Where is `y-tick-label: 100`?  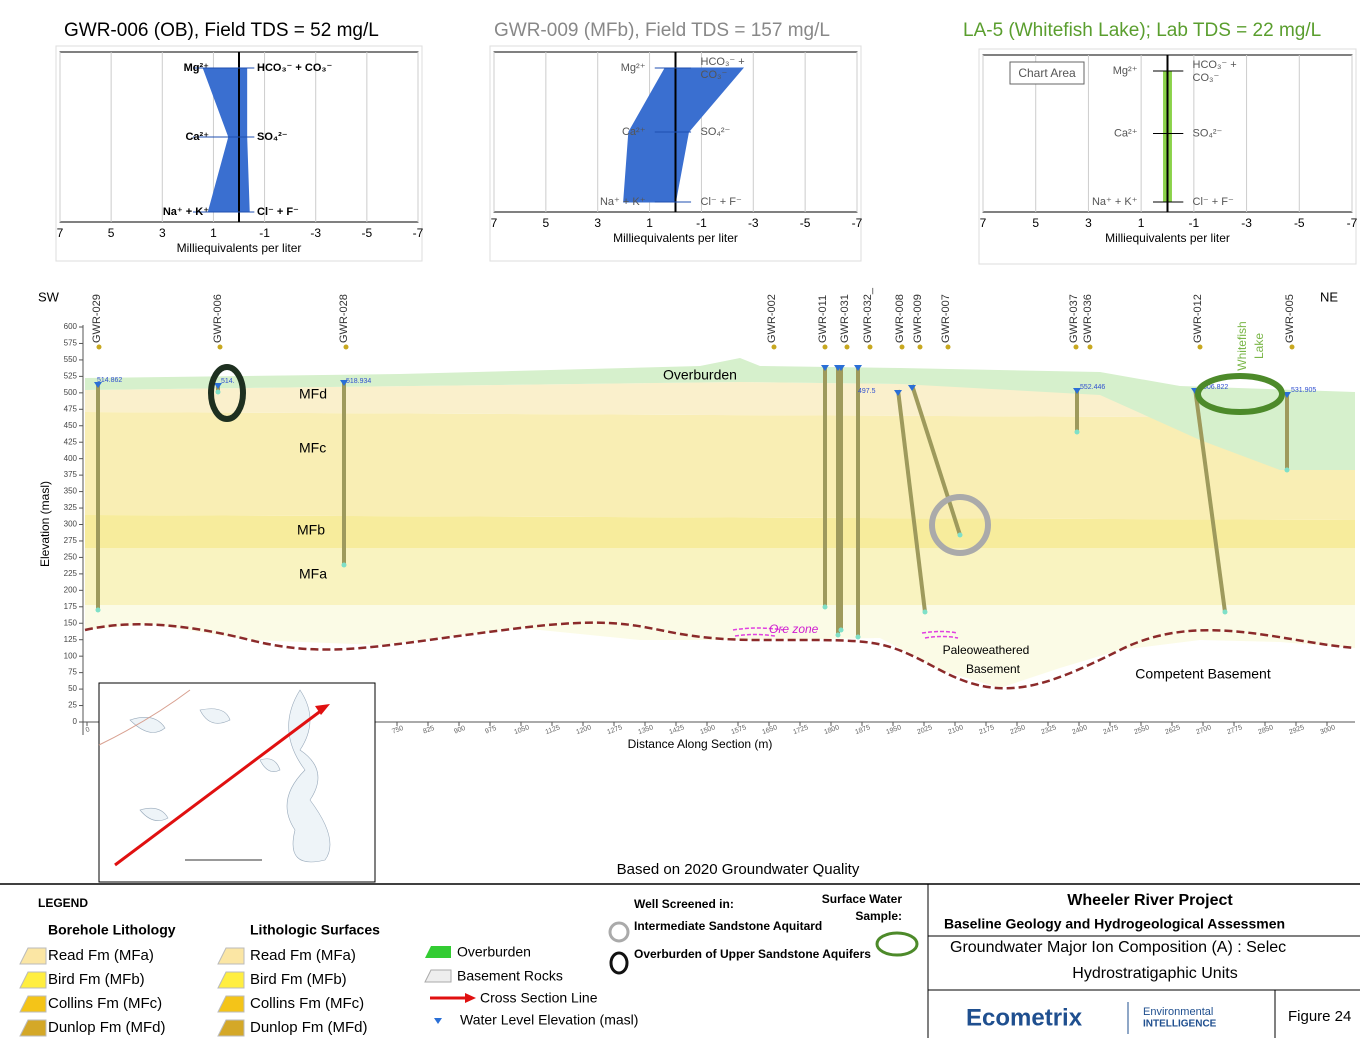
y-tick-label: 100 is located at coordinates (71, 655).